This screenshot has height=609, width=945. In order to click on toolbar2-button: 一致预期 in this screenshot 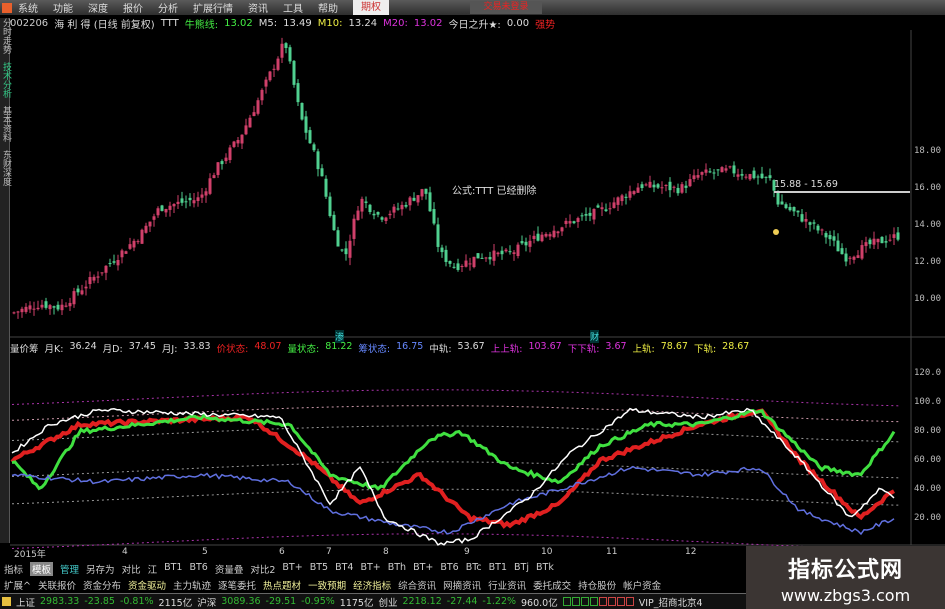, I will do `click(327, 586)`.